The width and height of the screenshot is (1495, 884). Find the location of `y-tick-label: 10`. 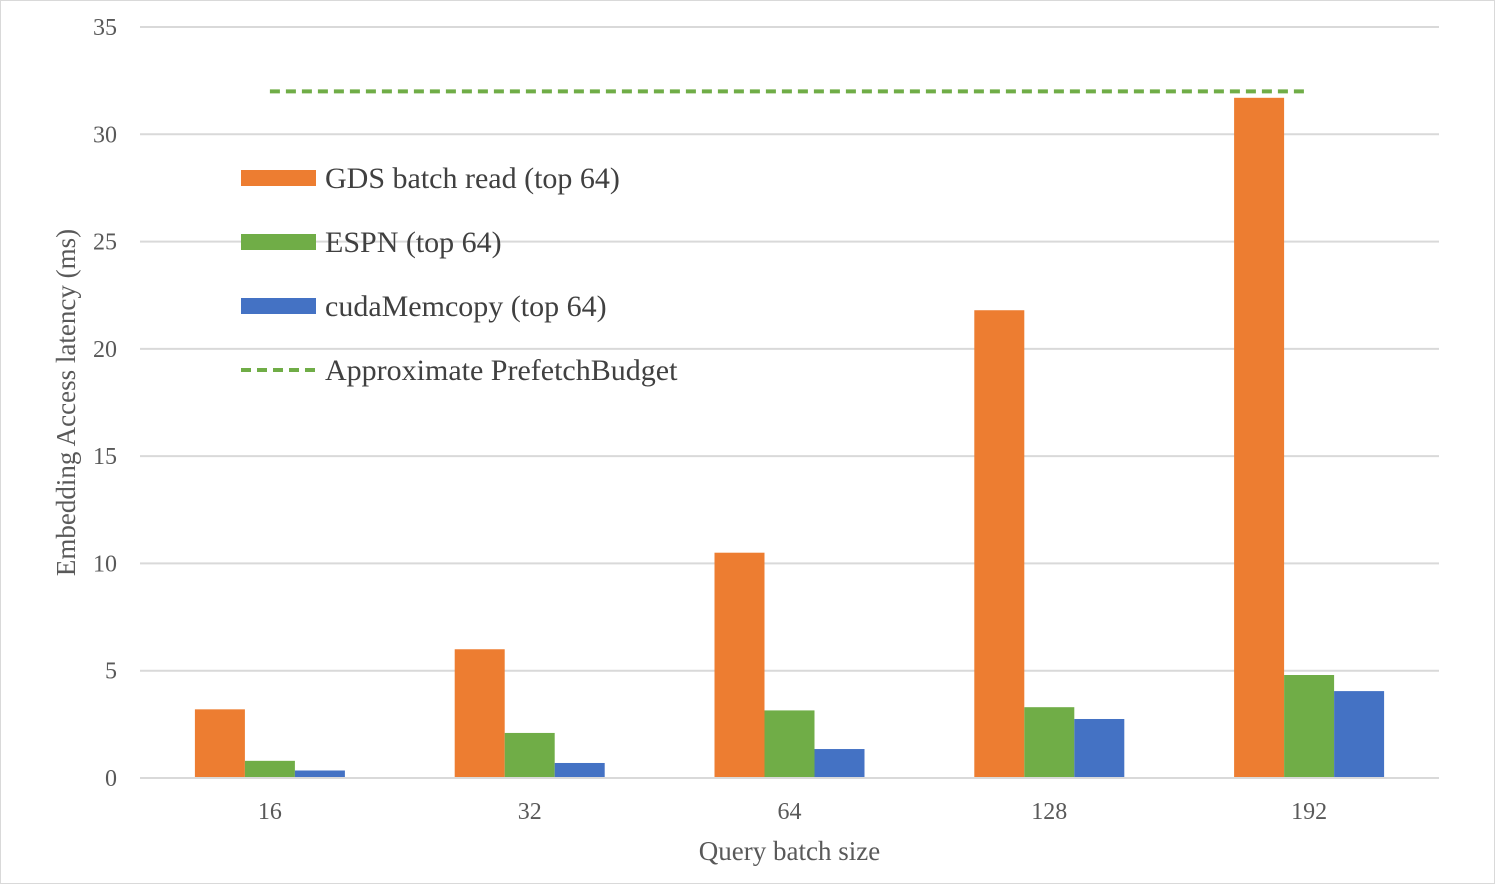

y-tick-label: 10 is located at coordinates (105, 564).